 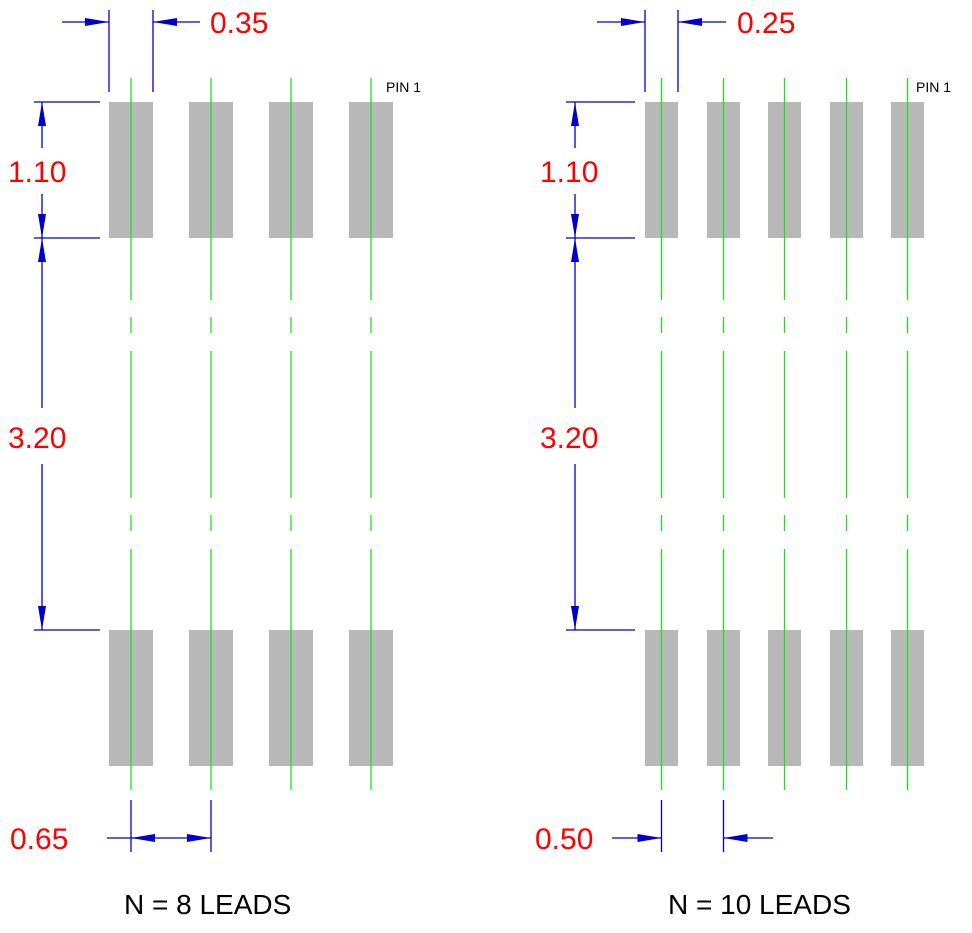 What do you see at coordinates (696, 49) in the screenshot?
I see `pad-width-dimension: 0.25` at bounding box center [696, 49].